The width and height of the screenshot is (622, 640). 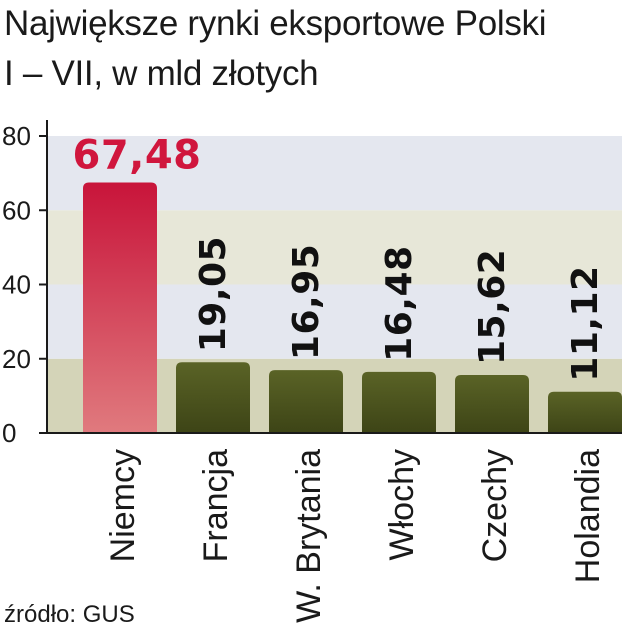 I want to click on bar-highlight, so click(x=120, y=307).